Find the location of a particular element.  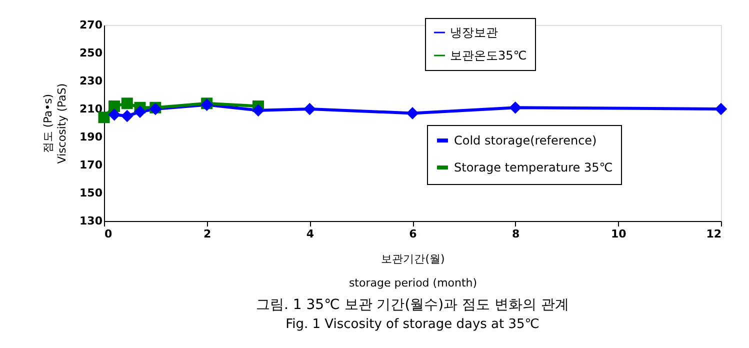

x-tick-label: 8 is located at coordinates (516, 234).